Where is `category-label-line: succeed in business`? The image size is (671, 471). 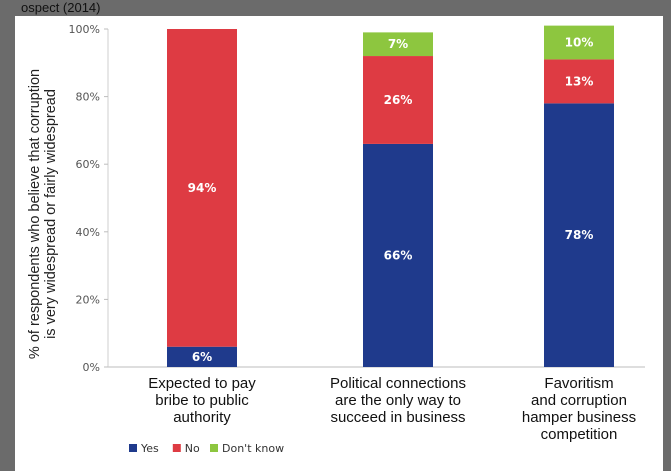
category-label-line: succeed in business is located at coordinates (397, 417).